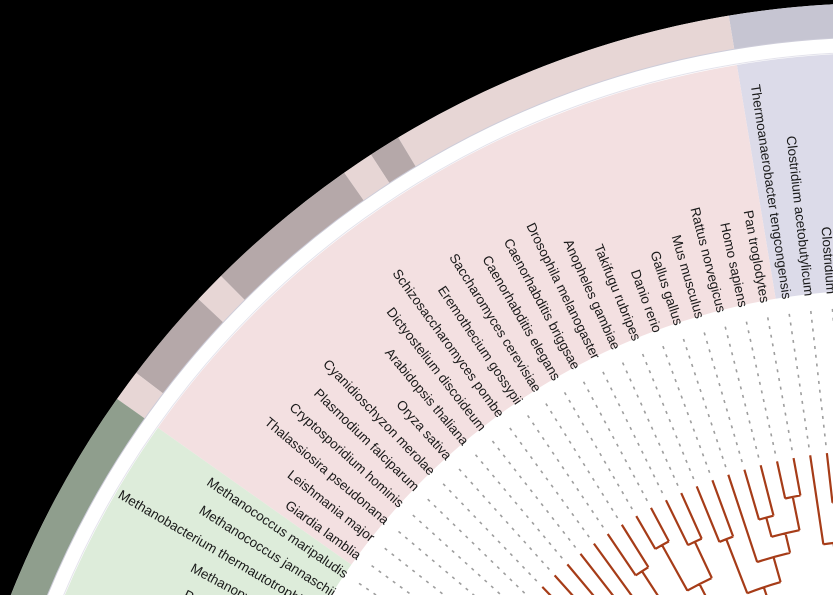 The height and width of the screenshot is (595, 833). What do you see at coordinates (784, 176) in the screenshot?
I see `sector-bacteria` at bounding box center [784, 176].